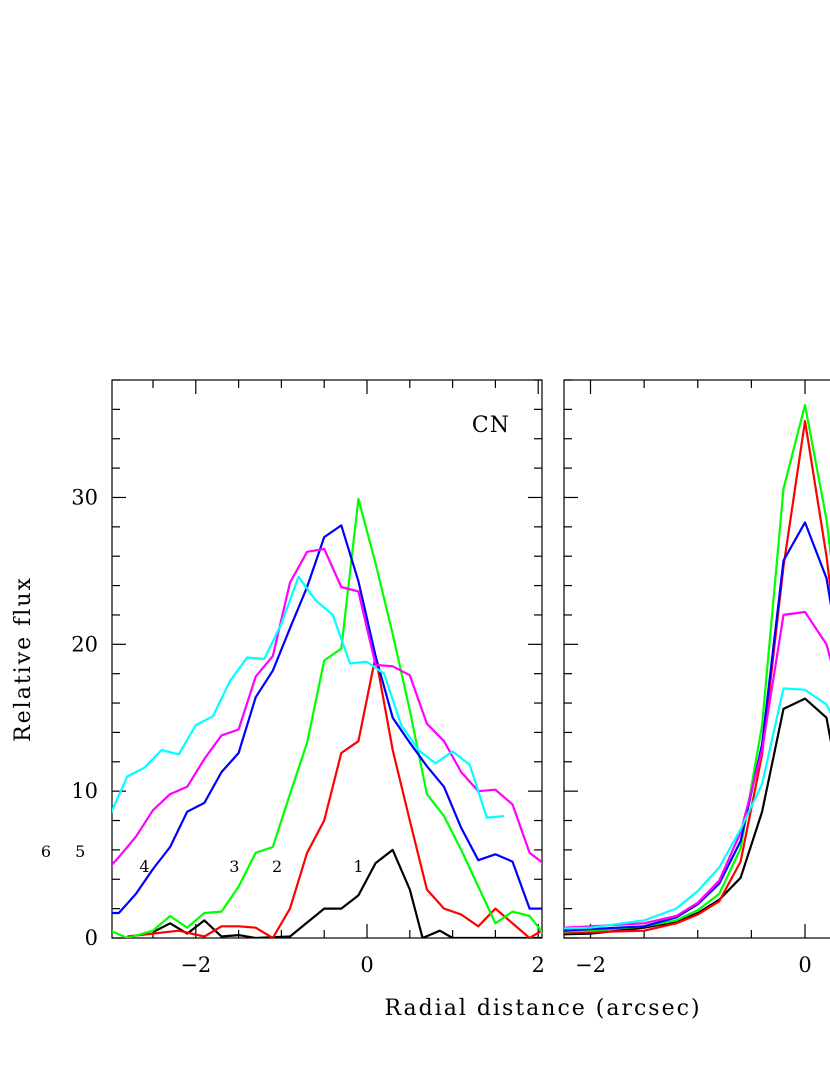 The height and width of the screenshot is (1080, 830). What do you see at coordinates (84, 791) in the screenshot?
I see `y-tick-label: 10` at bounding box center [84, 791].